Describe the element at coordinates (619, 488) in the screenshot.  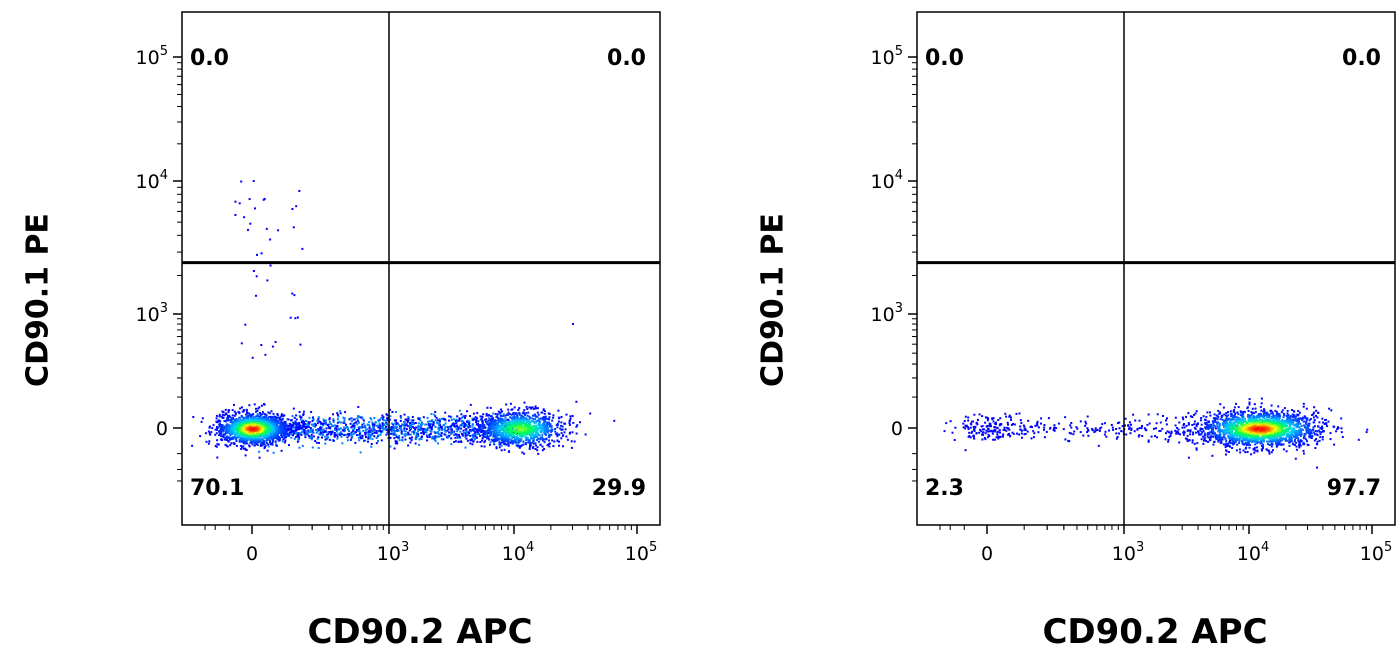
I see `quadrant-value-lower-right: 29.9` at that location.